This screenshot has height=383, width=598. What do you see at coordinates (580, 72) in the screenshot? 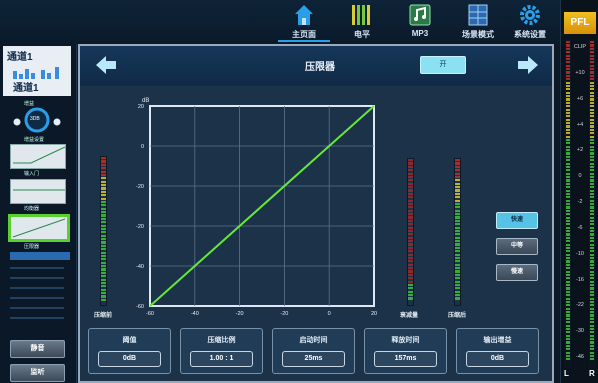
I see `pfl-scale-tick: +10` at bounding box center [580, 72].